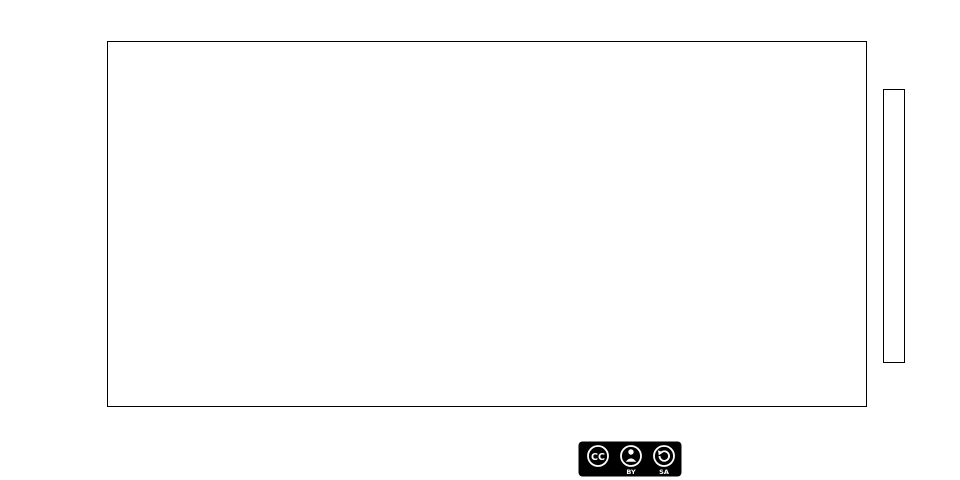  I want to click on by-person-icon: BY, so click(631, 460).